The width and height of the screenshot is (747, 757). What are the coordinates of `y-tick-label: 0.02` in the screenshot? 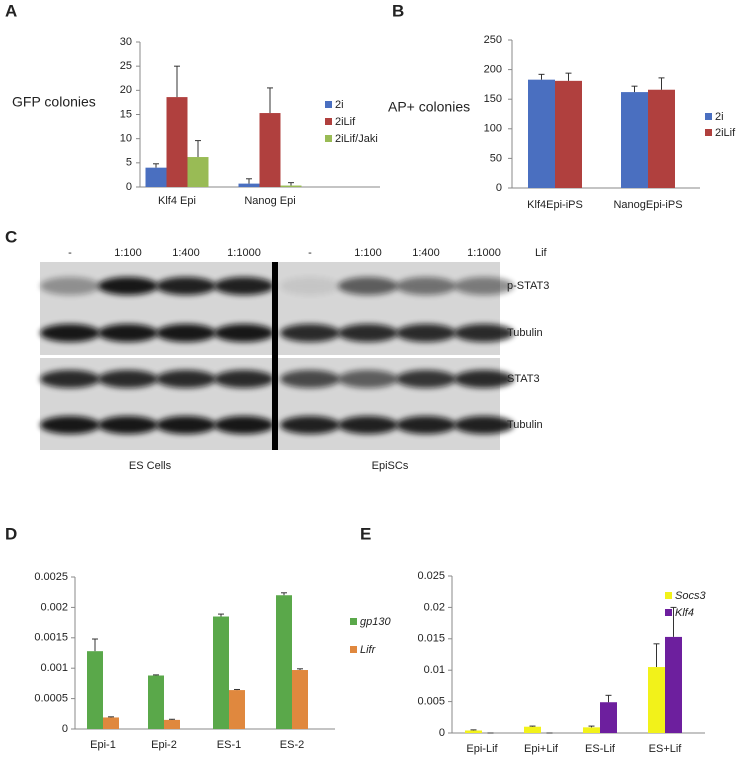 It's located at (434, 607).